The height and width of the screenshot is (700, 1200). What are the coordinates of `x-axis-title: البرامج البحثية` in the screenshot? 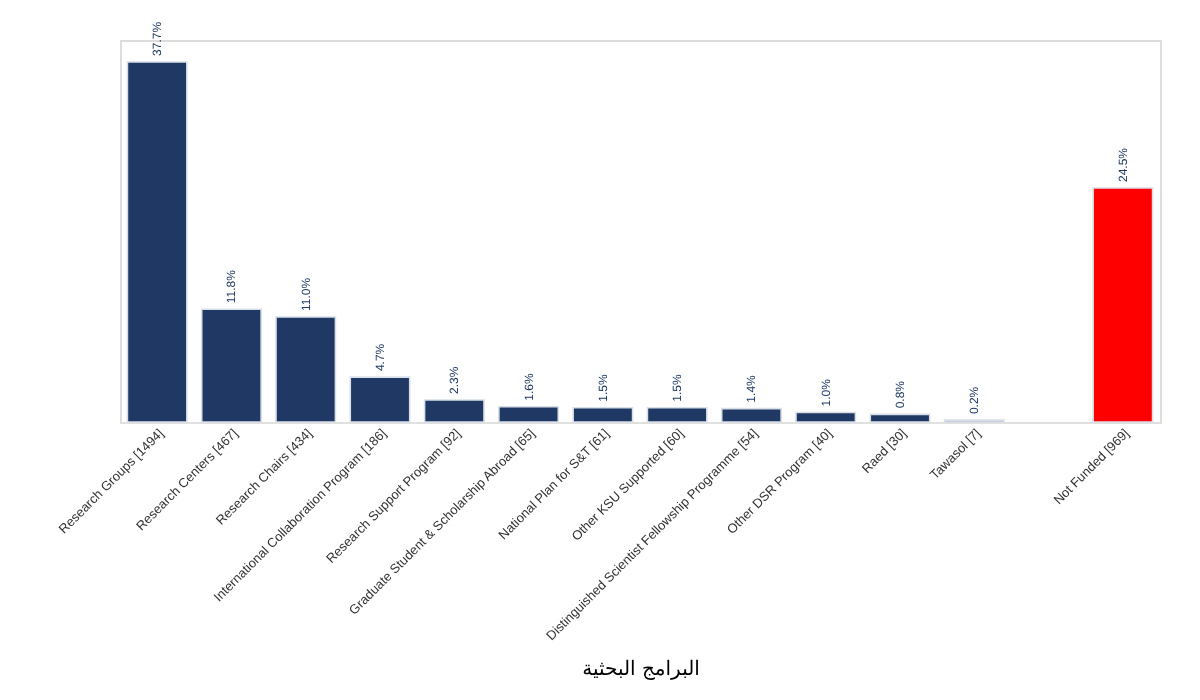 It's located at (641, 670).